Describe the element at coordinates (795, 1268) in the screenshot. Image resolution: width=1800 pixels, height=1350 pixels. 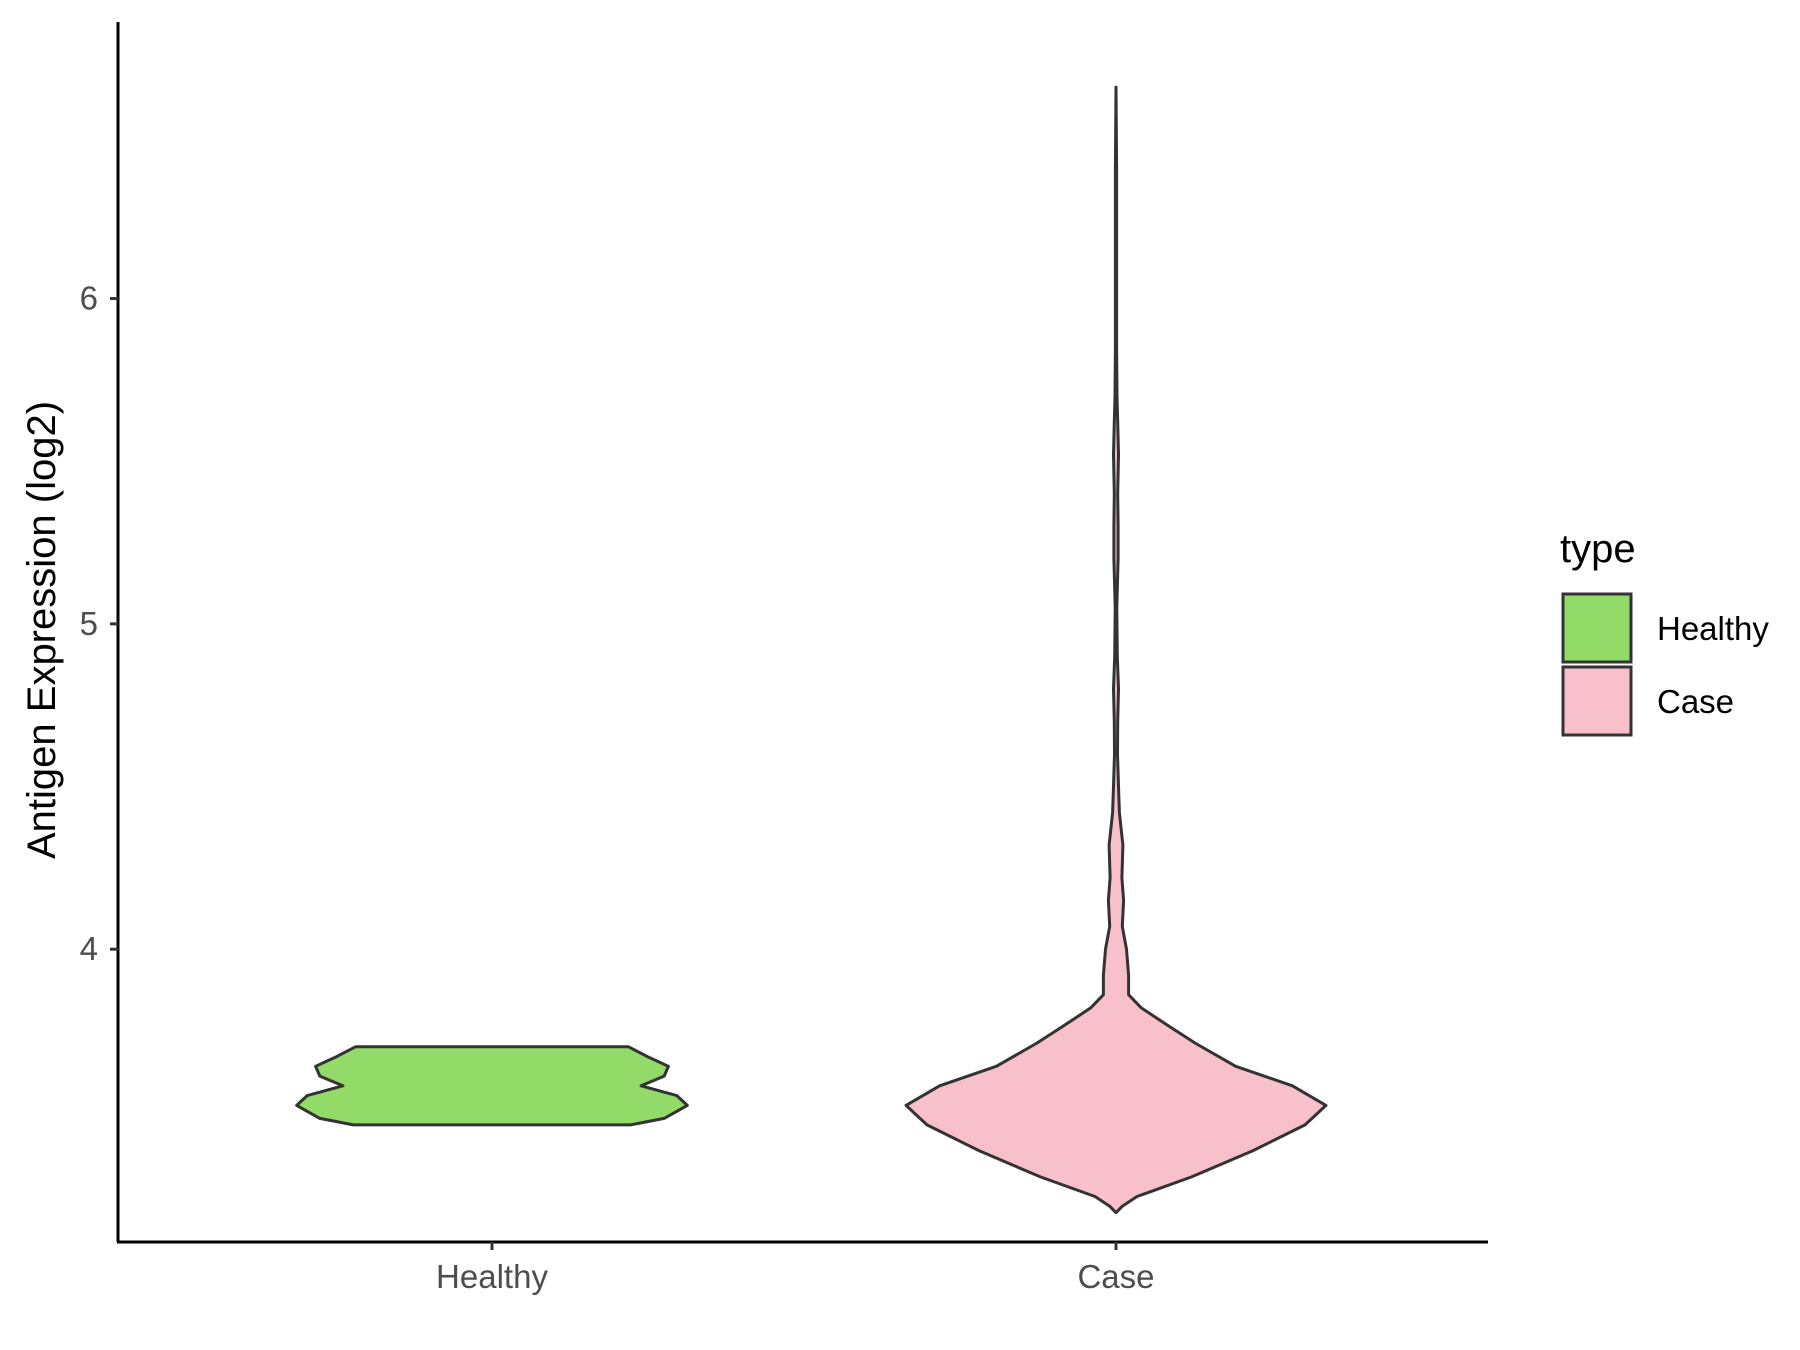
I see `x-ticks: Healthy Case` at that location.